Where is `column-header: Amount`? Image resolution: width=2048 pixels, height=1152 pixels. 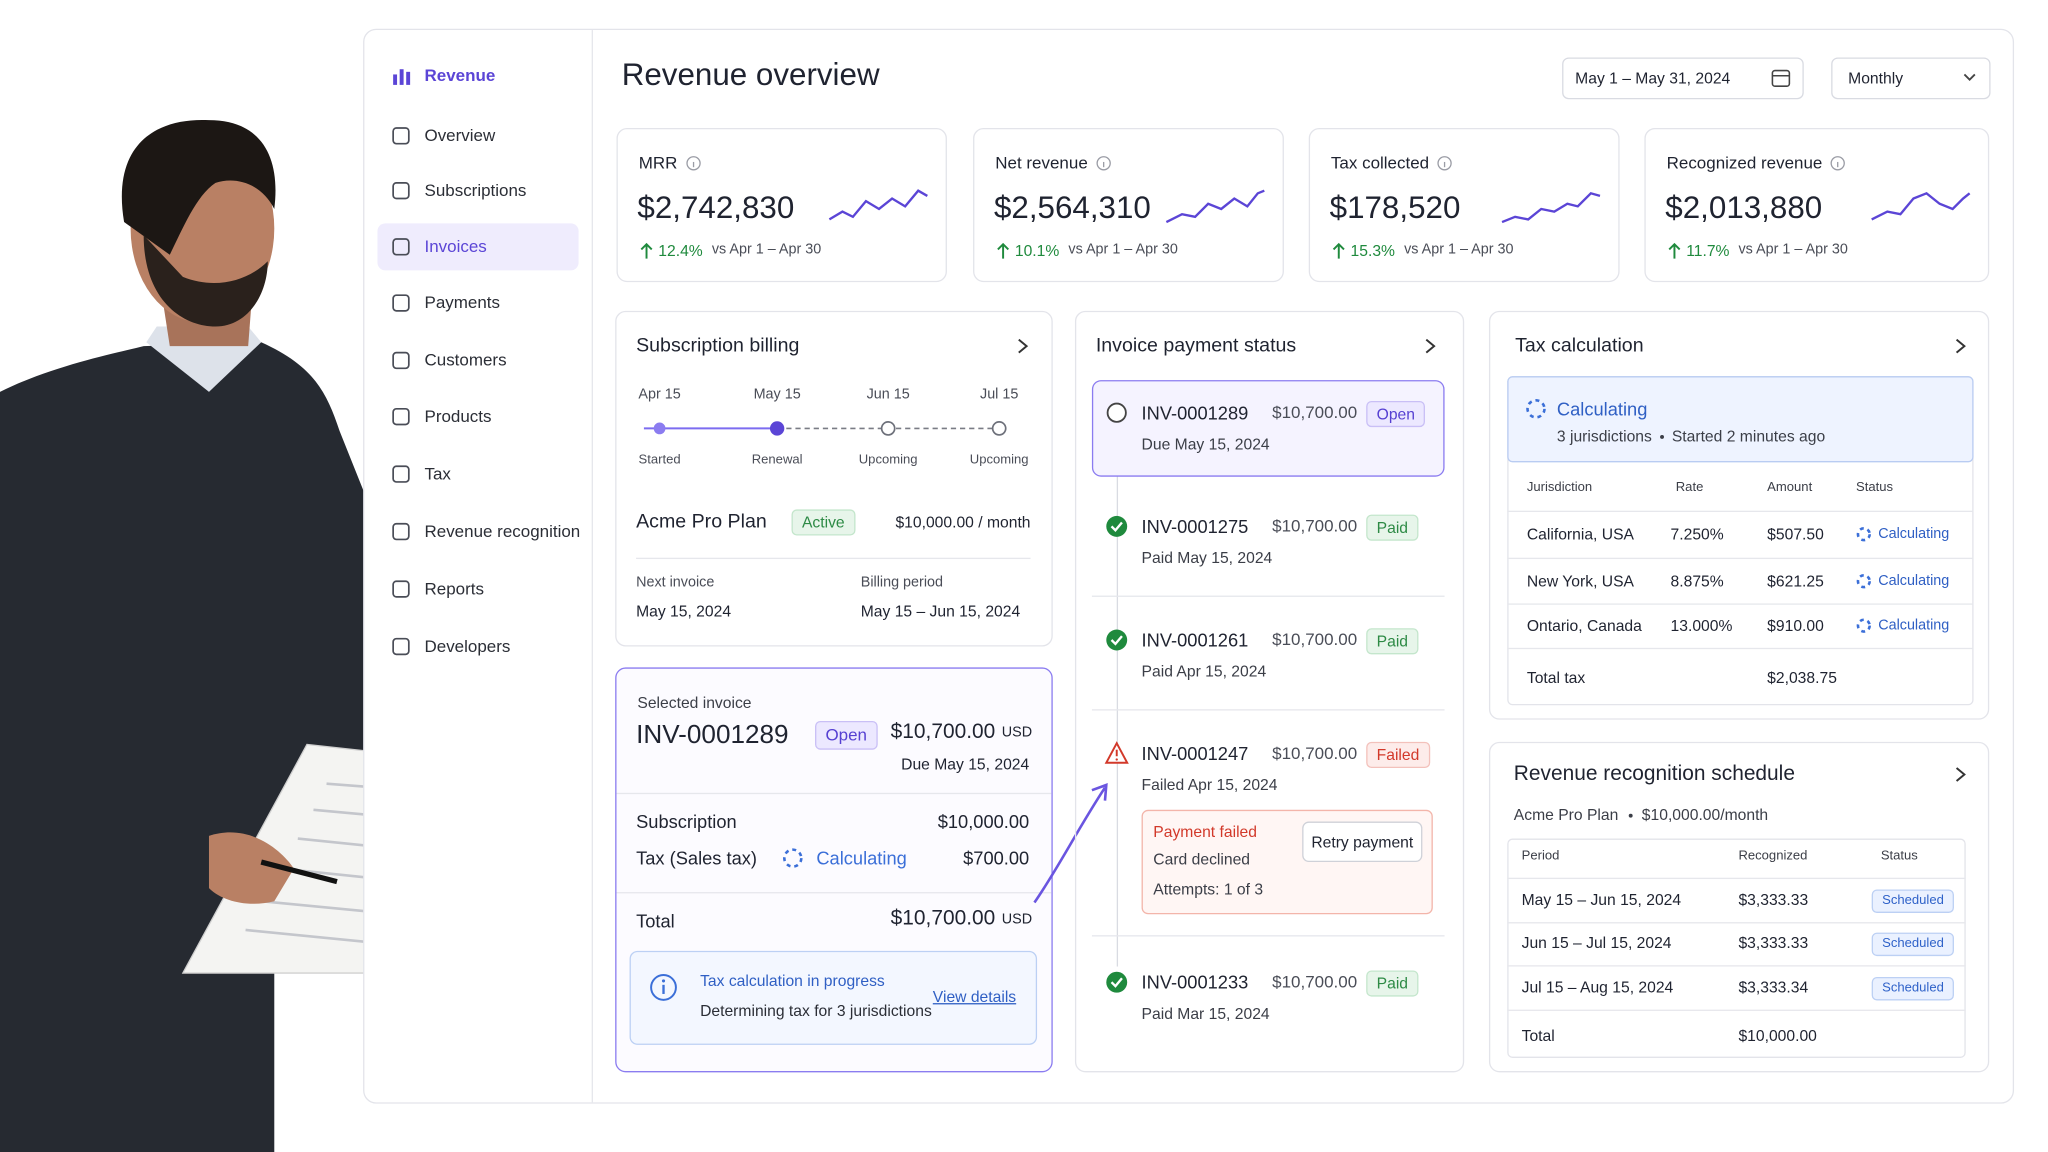 column-header: Amount is located at coordinates (1790, 488).